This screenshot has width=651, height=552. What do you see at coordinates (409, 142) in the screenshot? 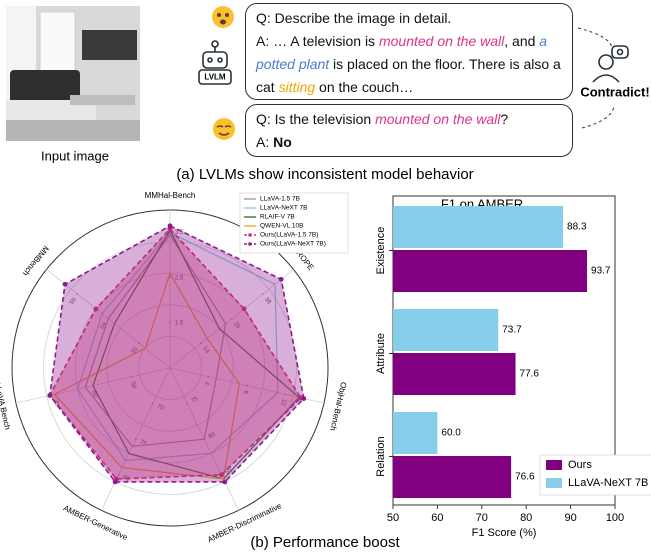
I see `answer: A: No` at bounding box center [409, 142].